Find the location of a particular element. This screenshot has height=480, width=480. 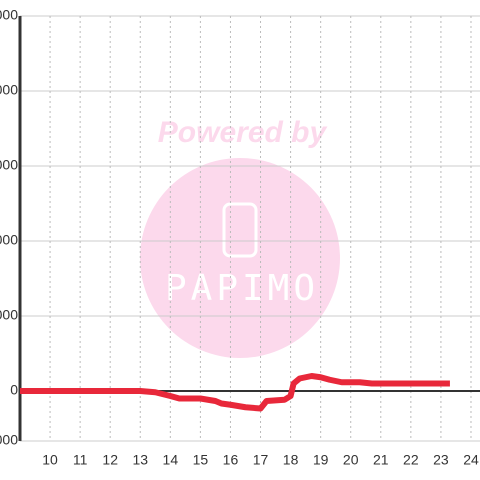

y-tick-label: 0 is located at coordinates (14, 390).